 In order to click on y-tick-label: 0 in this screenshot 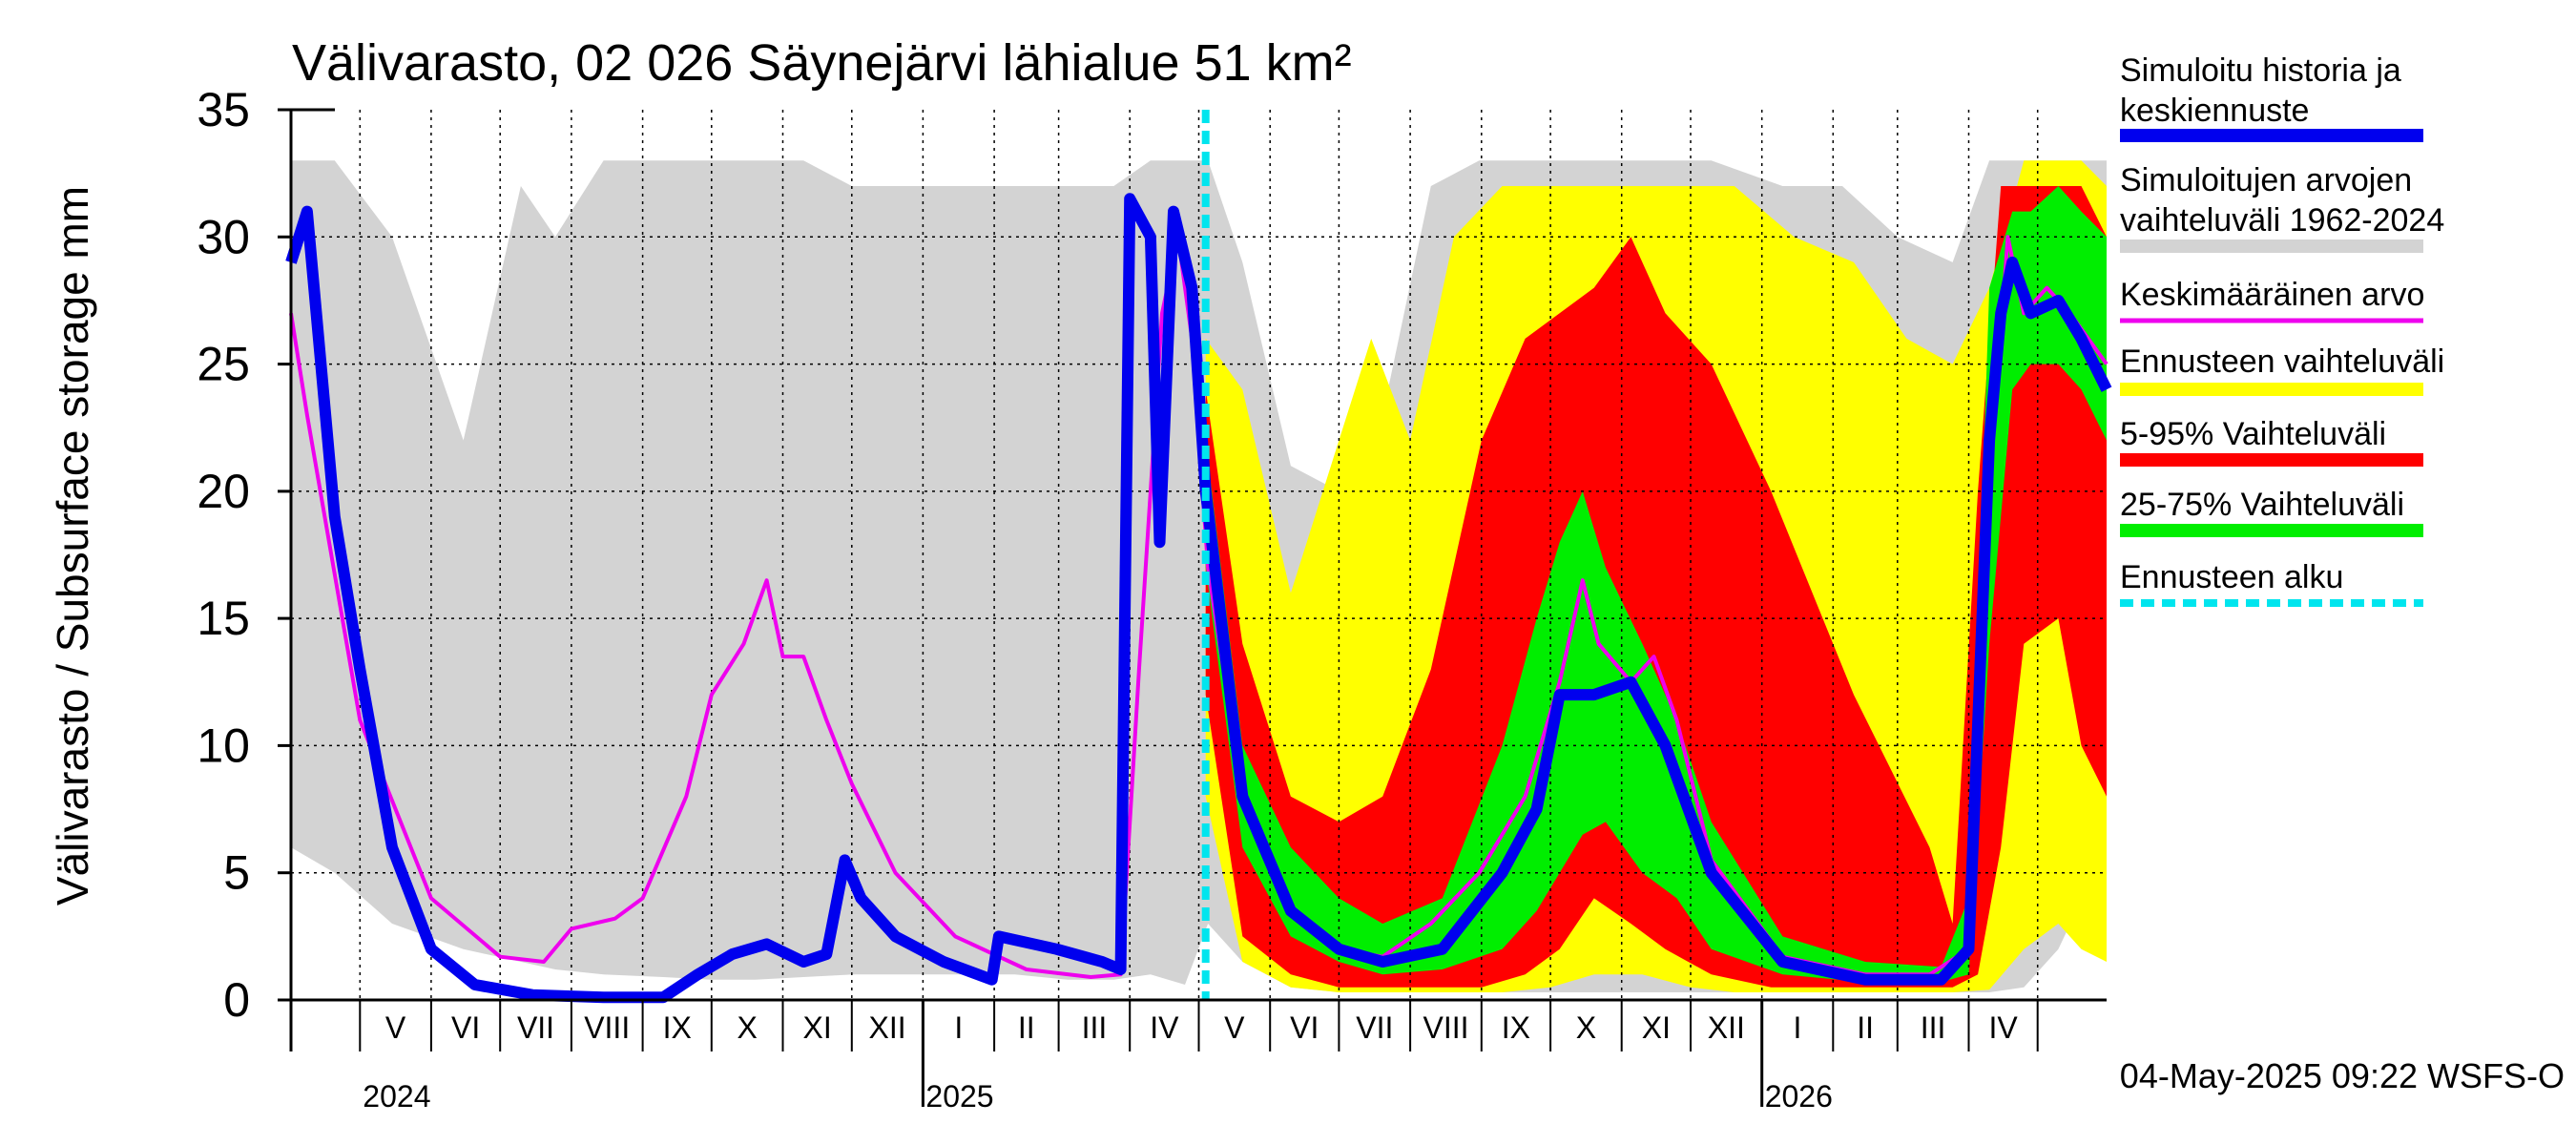, I will do `click(236, 1000)`.